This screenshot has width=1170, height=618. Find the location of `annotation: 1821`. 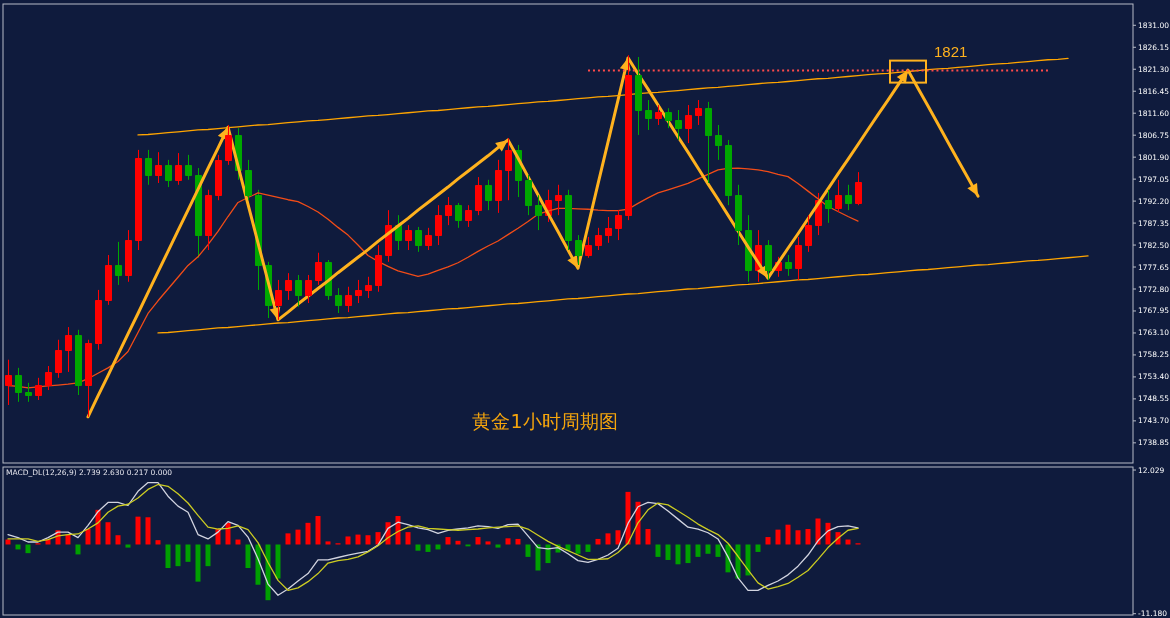

annotation: 1821 is located at coordinates (951, 51).